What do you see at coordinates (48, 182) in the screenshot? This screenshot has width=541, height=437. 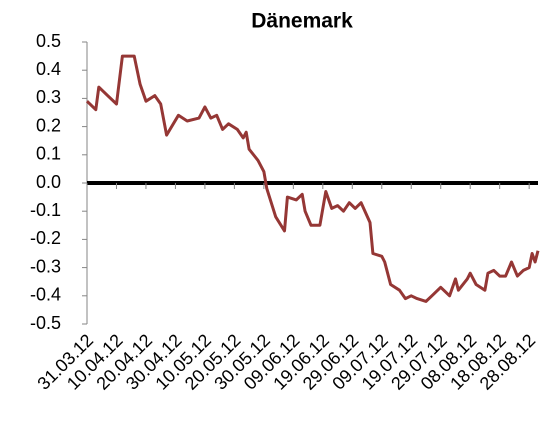 I see `y-tick-label: 0.0` at bounding box center [48, 182].